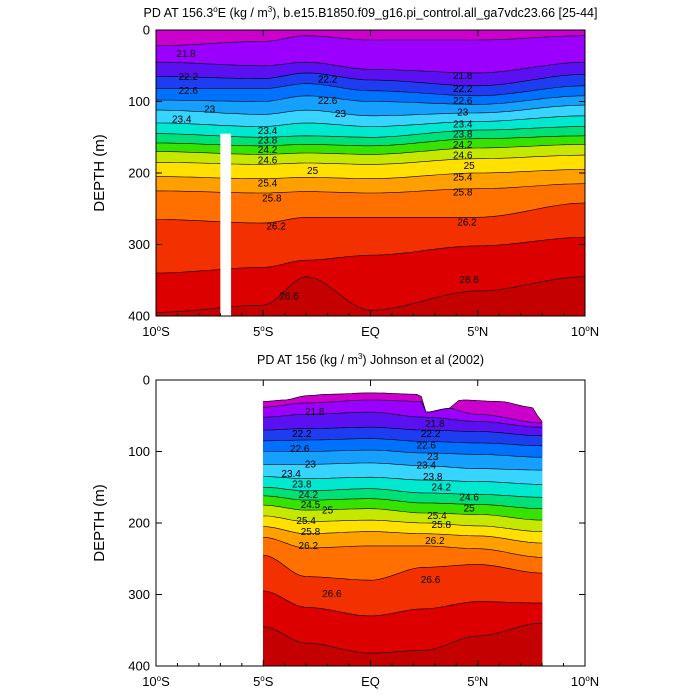  I want to click on chart-title: PD AT 156 (kg / m3) Johnson et al (2002), so click(370, 359).